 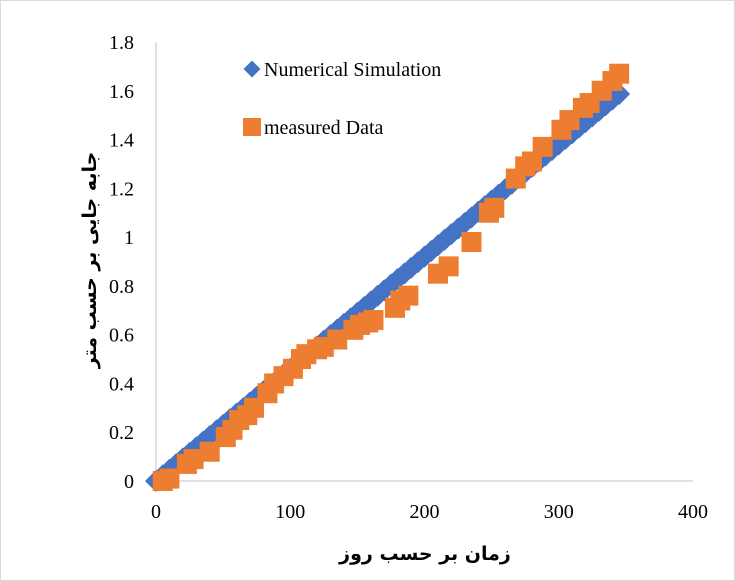 What do you see at coordinates (121, 287) in the screenshot?
I see `y-tick-label: 0.8` at bounding box center [121, 287].